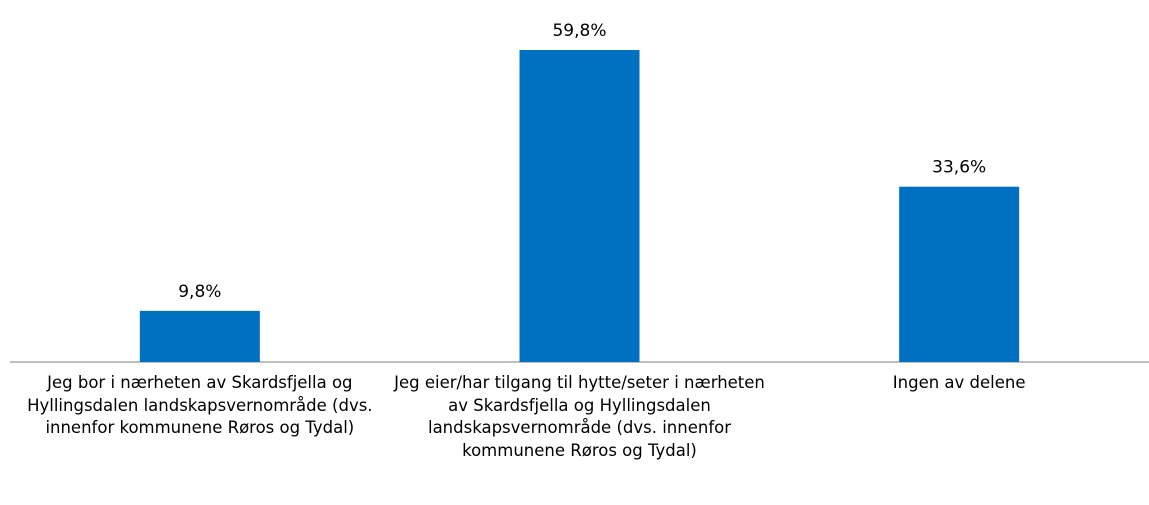 This screenshot has width=1149, height=505. Describe the element at coordinates (959, 382) in the screenshot. I see `x-tick-label: Ingen av delene` at that location.